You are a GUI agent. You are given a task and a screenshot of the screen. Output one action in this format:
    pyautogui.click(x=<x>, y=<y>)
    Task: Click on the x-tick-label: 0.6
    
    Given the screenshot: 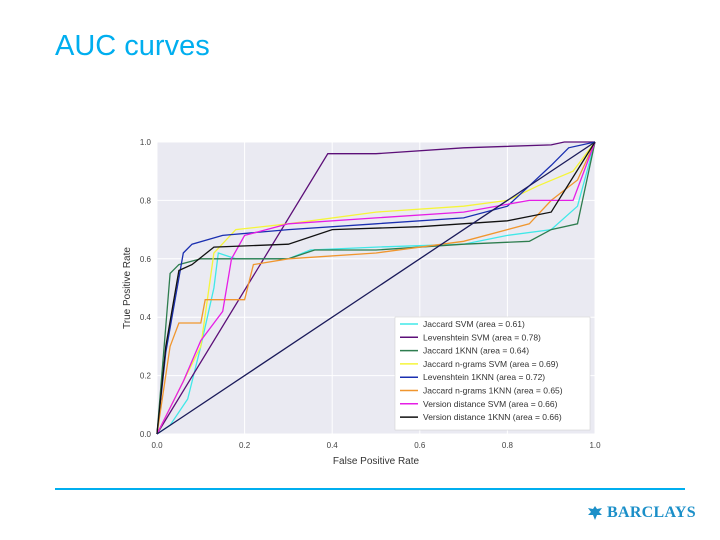 What is the action you would take?
    pyautogui.click(x=420, y=445)
    